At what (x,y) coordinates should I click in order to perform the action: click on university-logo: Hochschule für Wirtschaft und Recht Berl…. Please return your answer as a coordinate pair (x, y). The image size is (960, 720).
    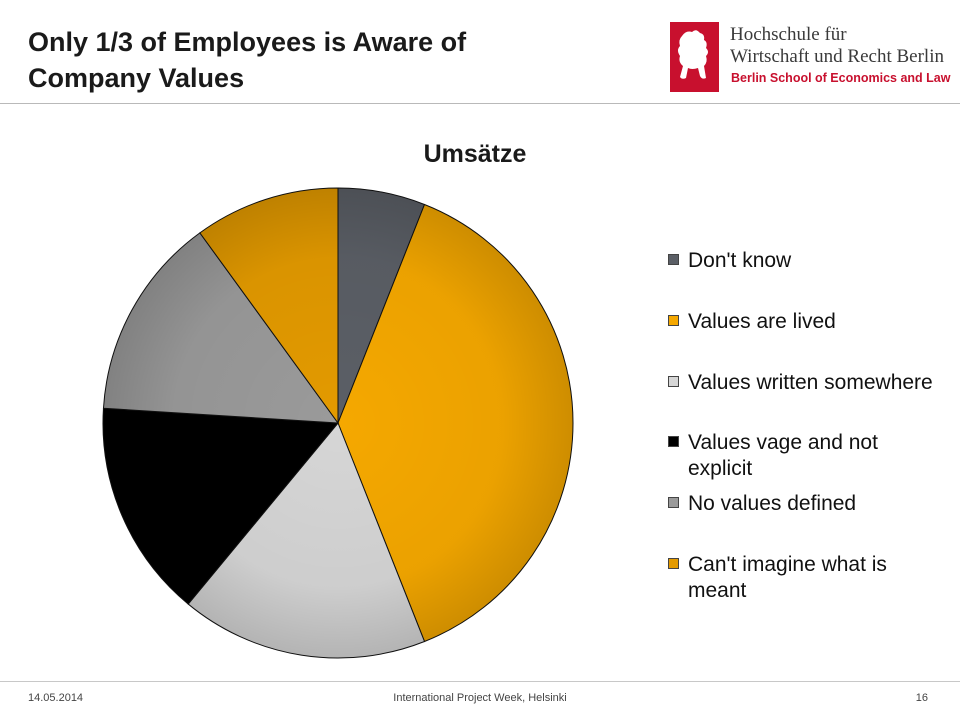
    Looking at the image, I should click on (810, 57).